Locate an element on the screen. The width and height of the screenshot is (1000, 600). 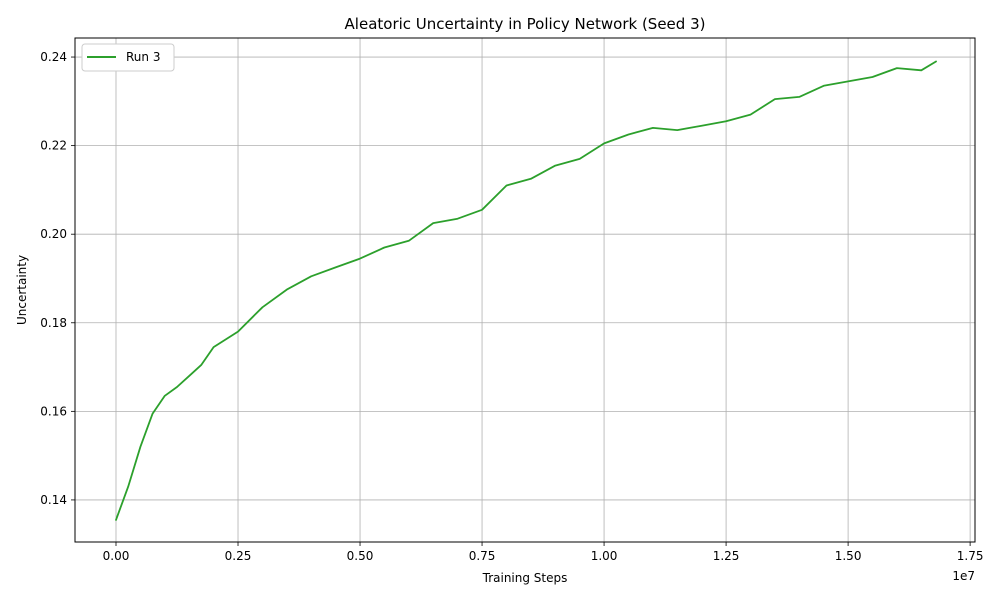
legend-box is located at coordinates (128, 57).